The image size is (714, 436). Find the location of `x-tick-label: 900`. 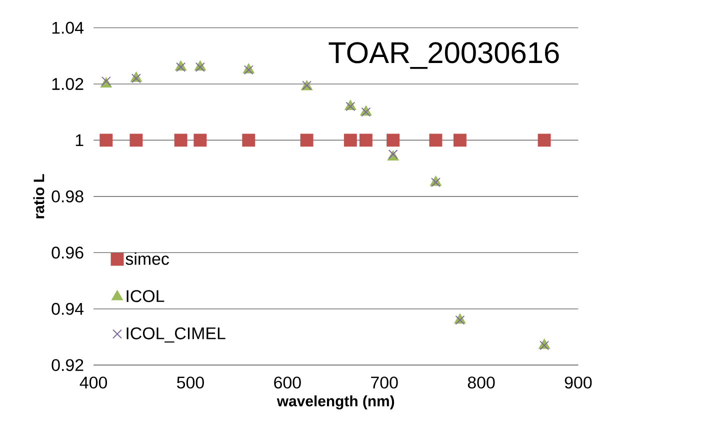

x-tick-label: 900 is located at coordinates (578, 382).